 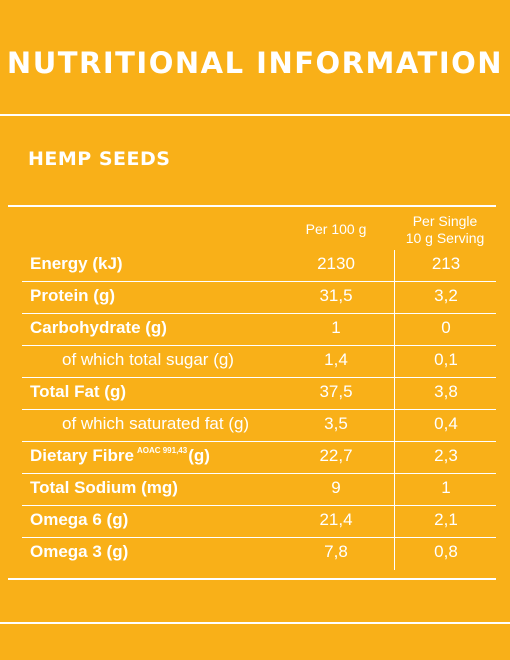 I want to click on value-per-100g: 3,5, so click(x=336, y=423).